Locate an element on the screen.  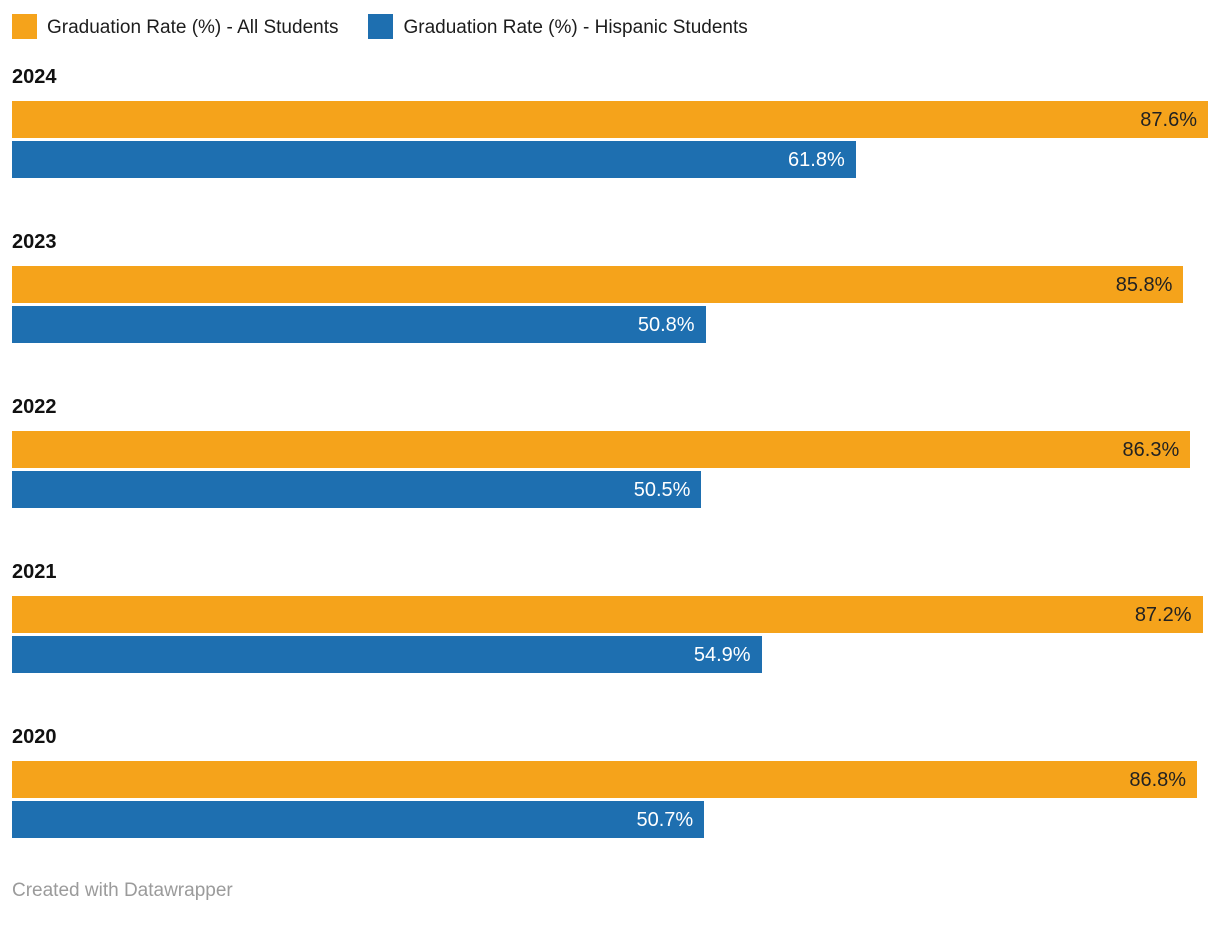
bar-value-label: 54.9% is located at coordinates (722, 654).